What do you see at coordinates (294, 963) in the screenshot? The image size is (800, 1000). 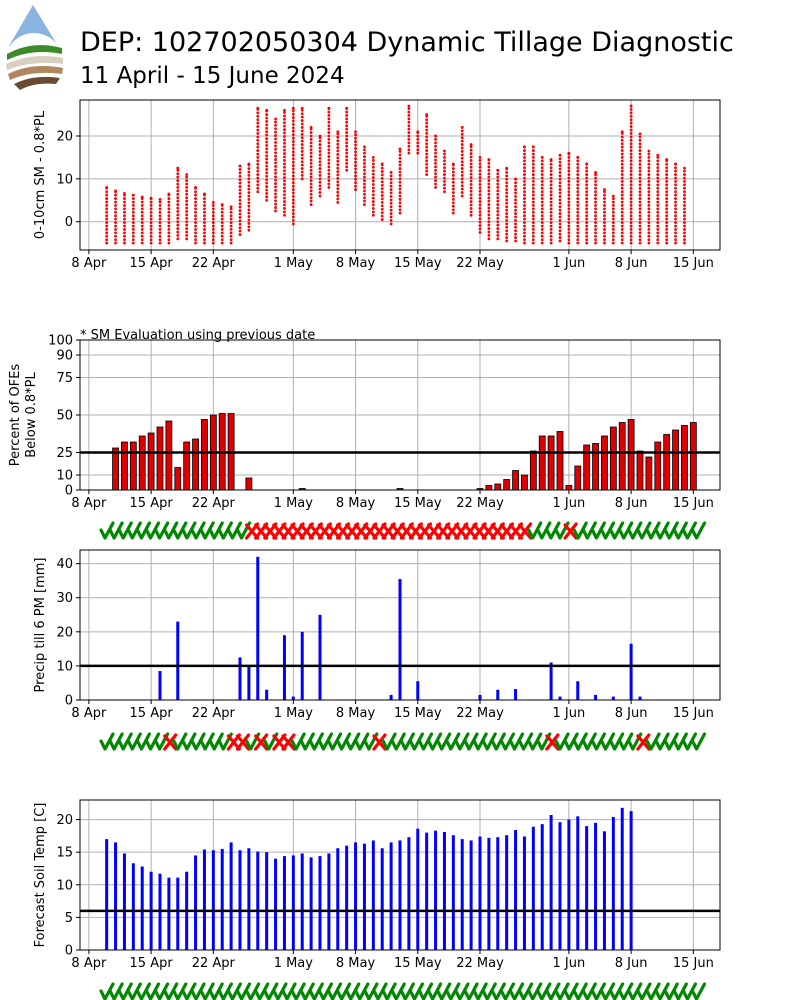 I see `x-tick-label: 1 May` at bounding box center [294, 963].